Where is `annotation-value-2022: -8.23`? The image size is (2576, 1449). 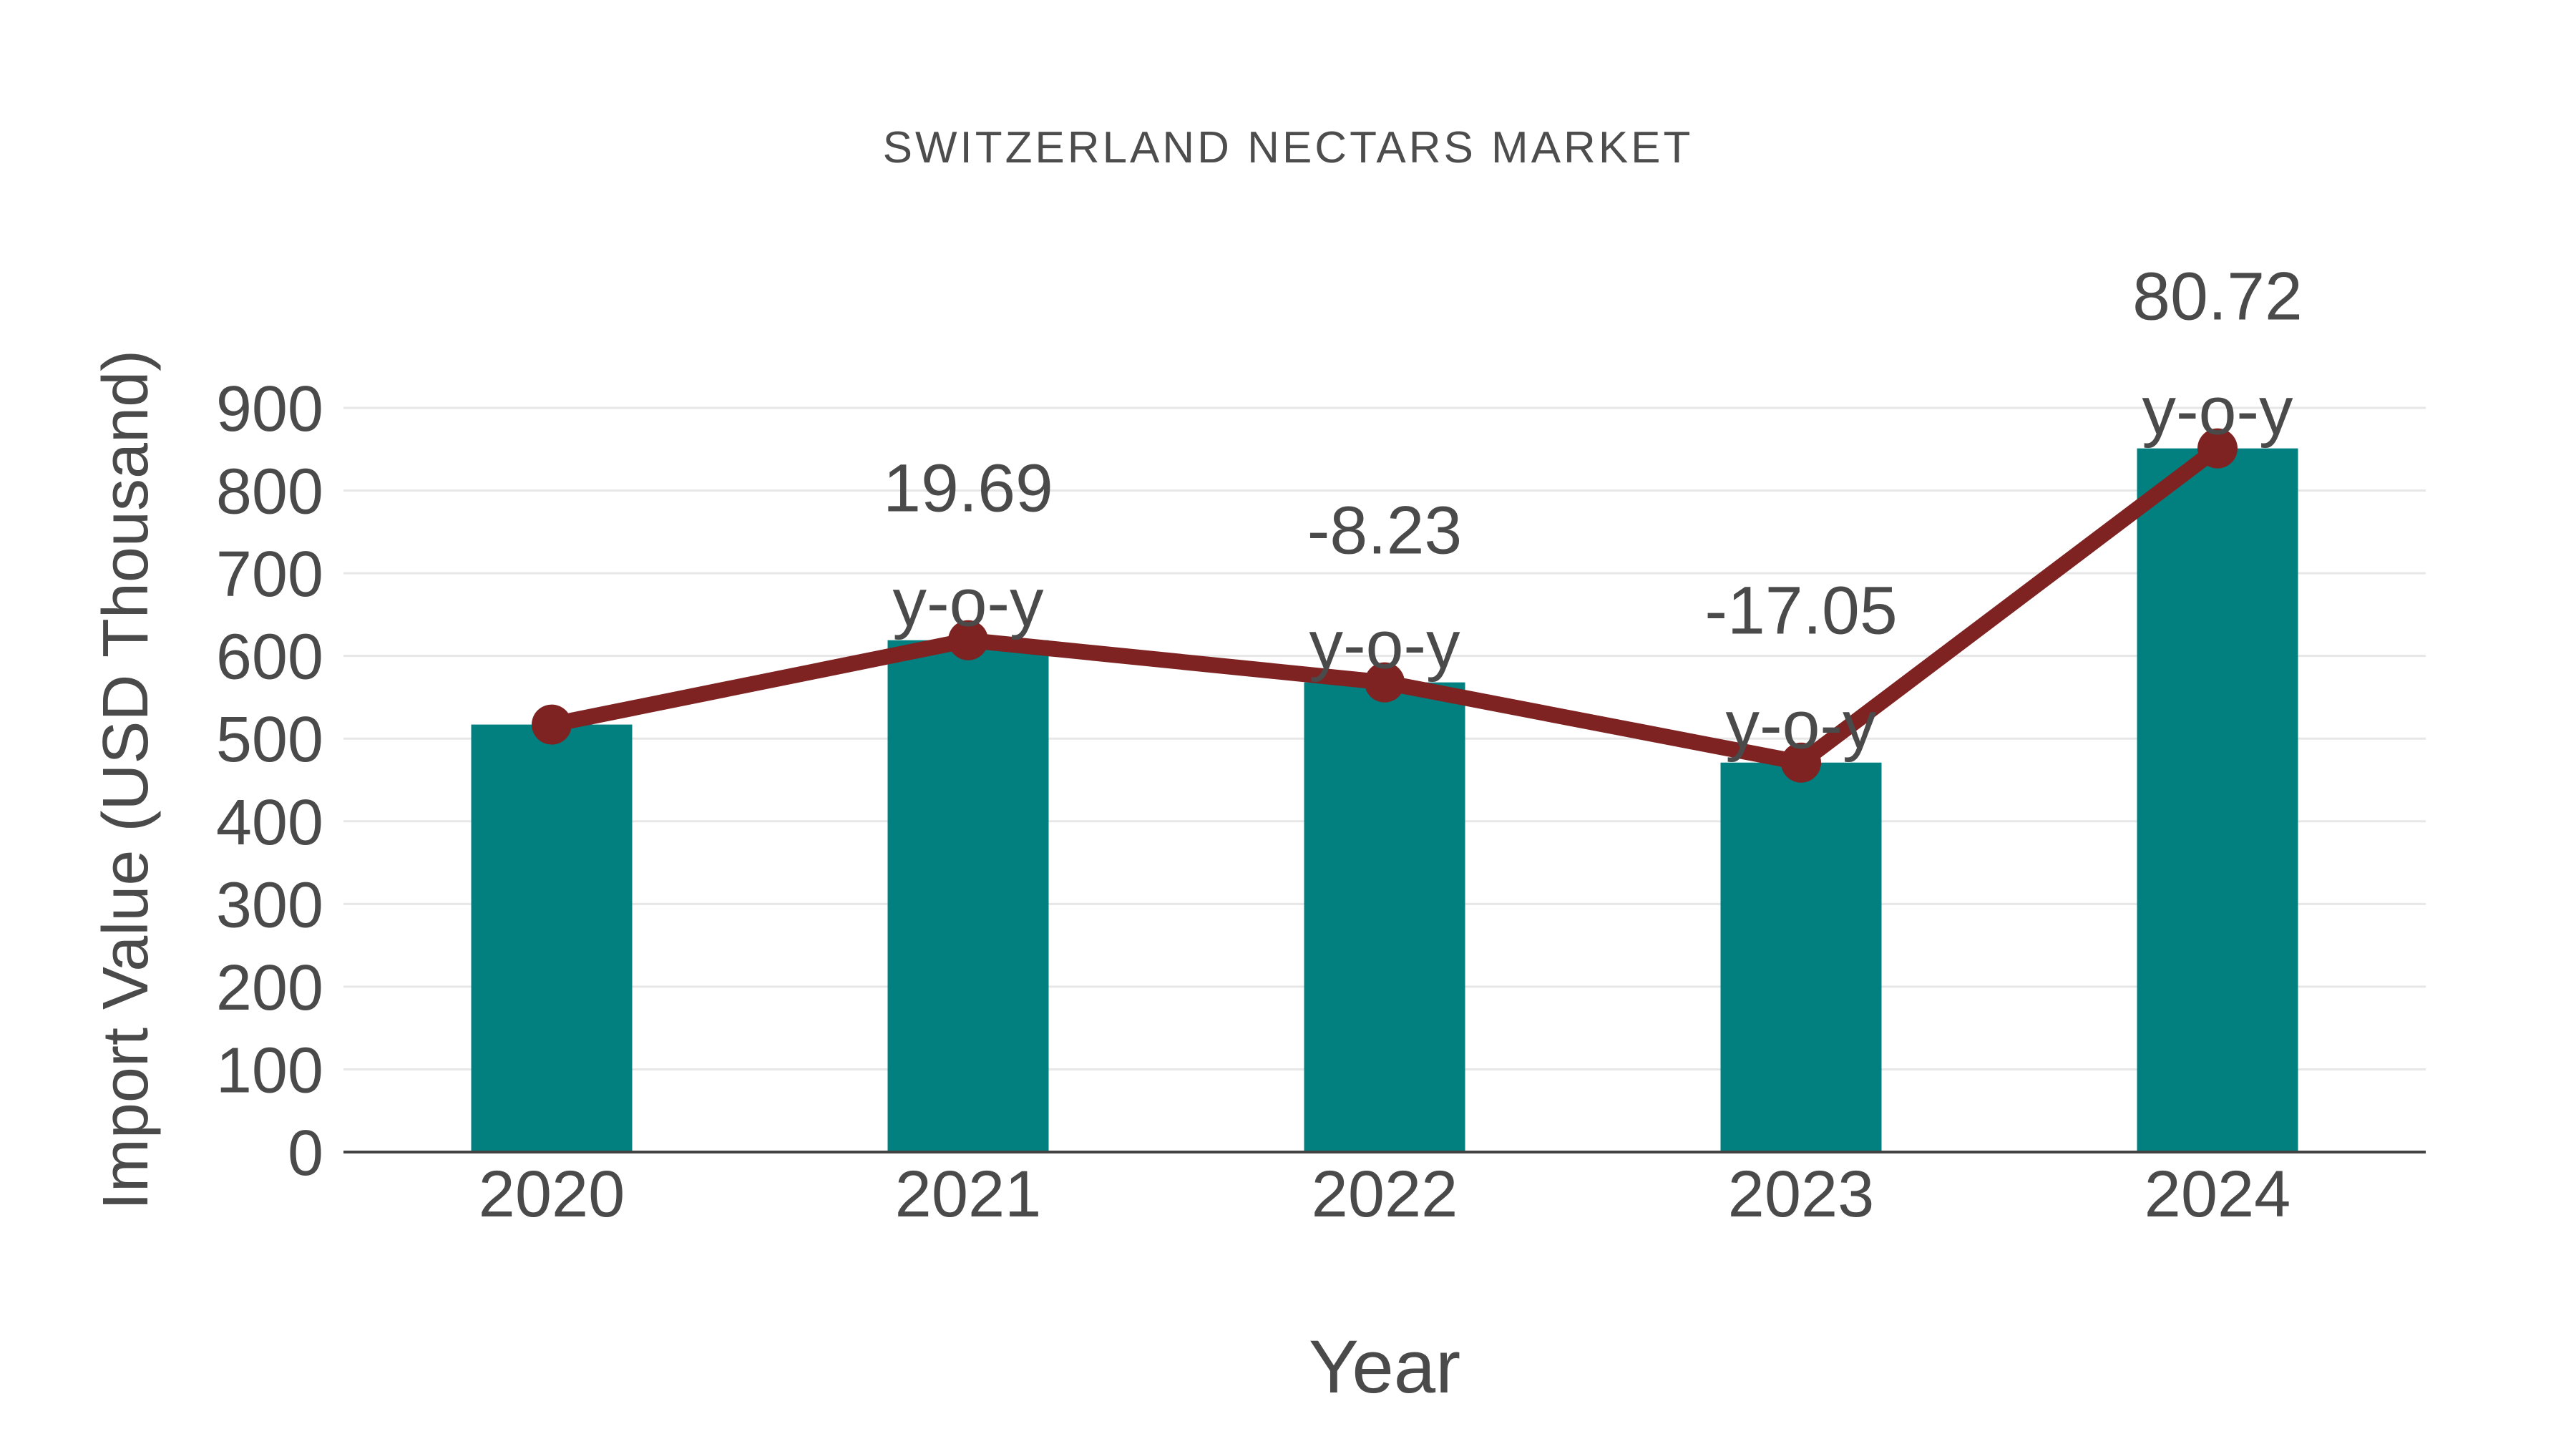
annotation-value-2022: -8.23 is located at coordinates (1385, 531).